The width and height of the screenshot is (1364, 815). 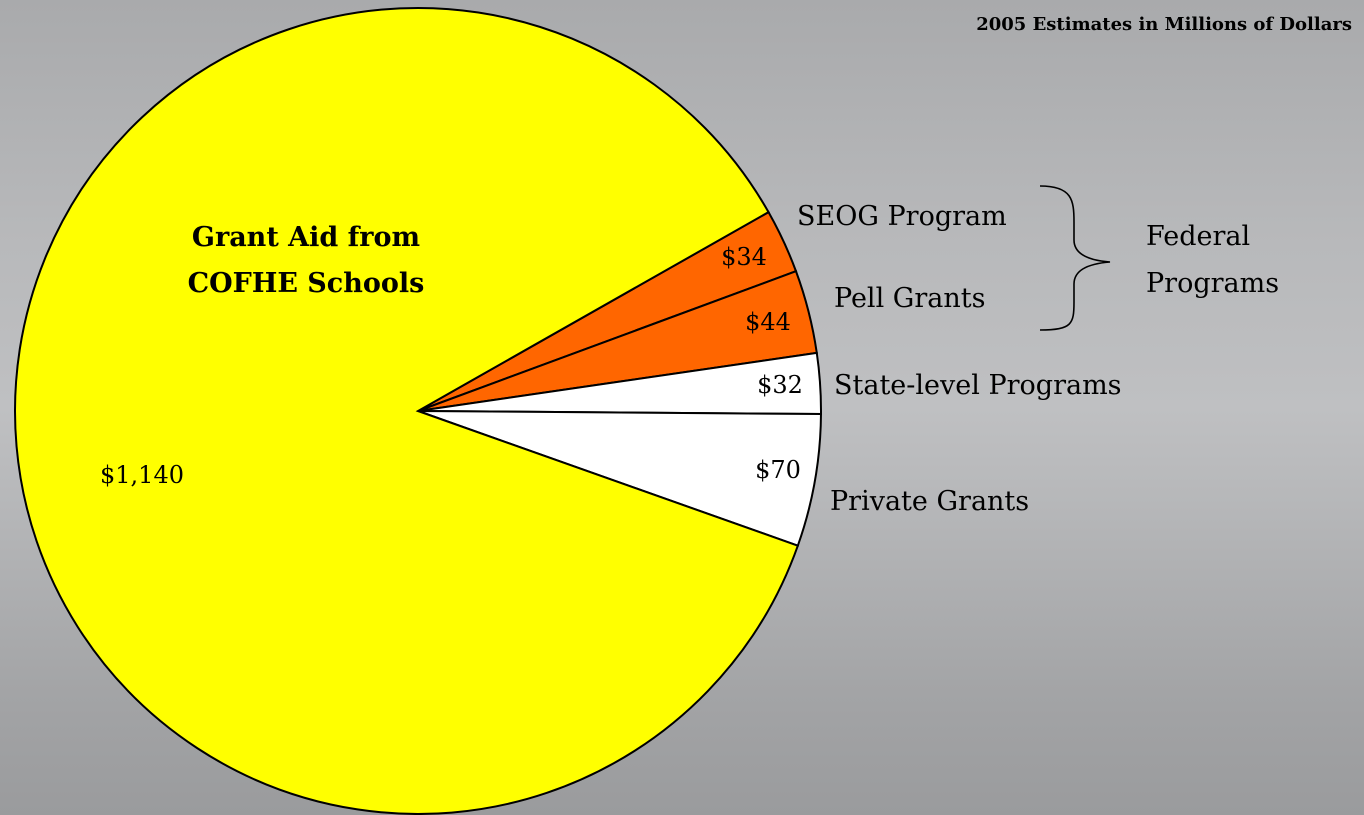 I want to click on state-value-label: $32, so click(x=780, y=385).